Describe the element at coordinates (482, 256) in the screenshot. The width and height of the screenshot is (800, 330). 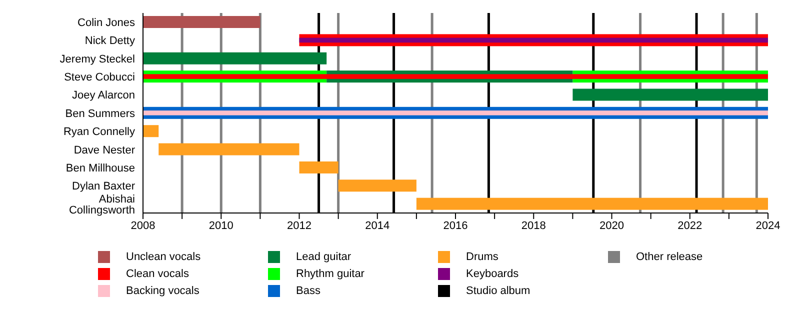
I see `legend-label: Drums` at that location.